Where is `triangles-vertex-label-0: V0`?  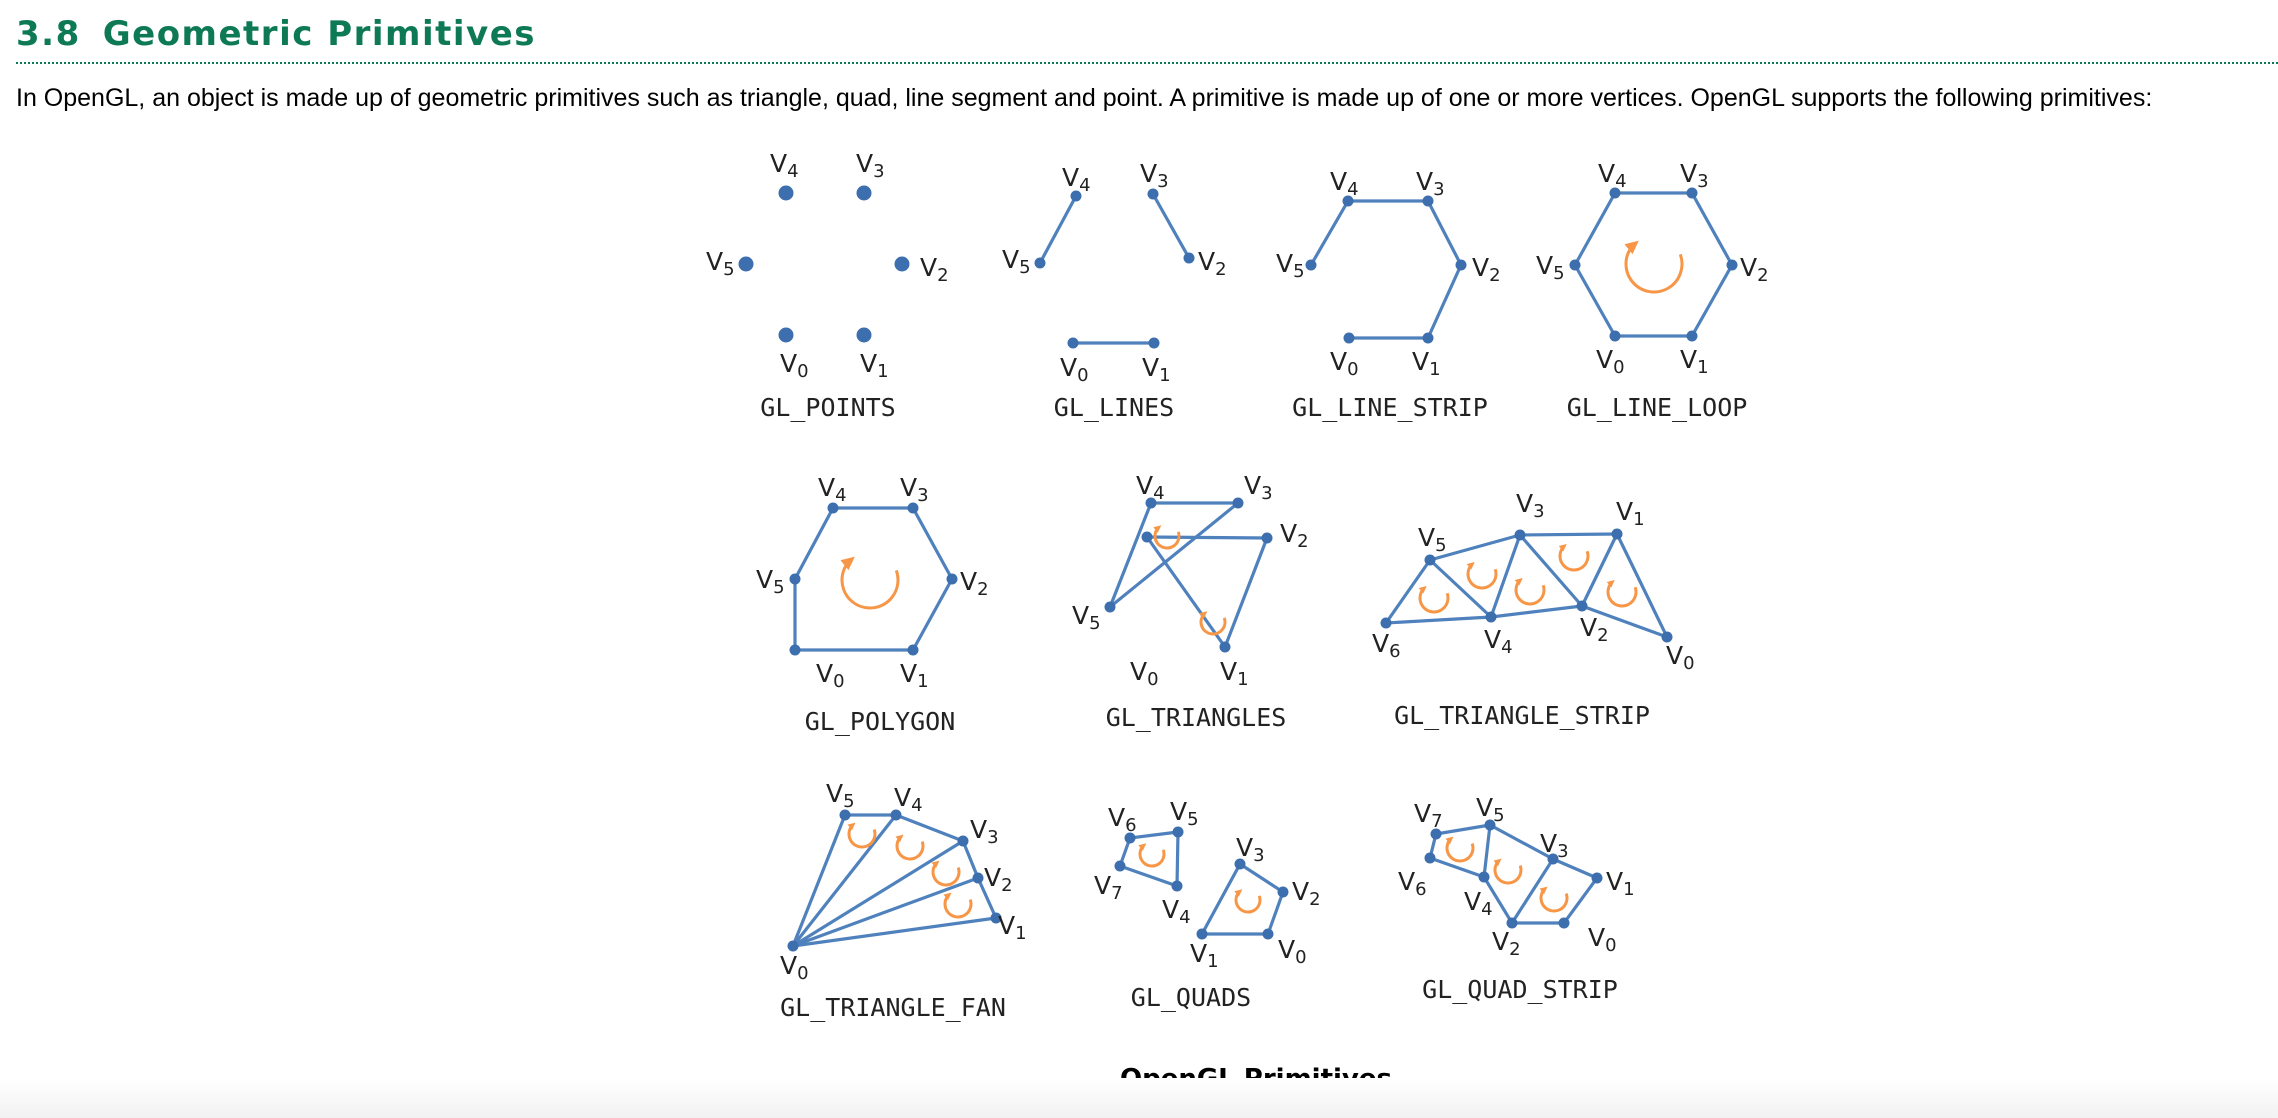
triangles-vertex-label-0: V0 is located at coordinates (1144, 673).